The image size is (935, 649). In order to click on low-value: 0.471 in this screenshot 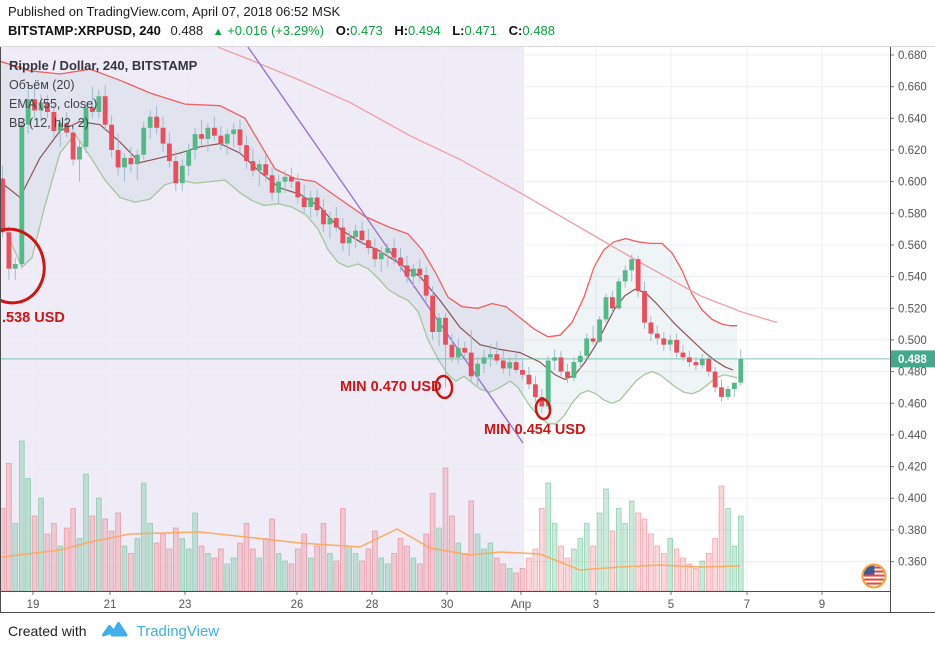, I will do `click(481, 30)`.